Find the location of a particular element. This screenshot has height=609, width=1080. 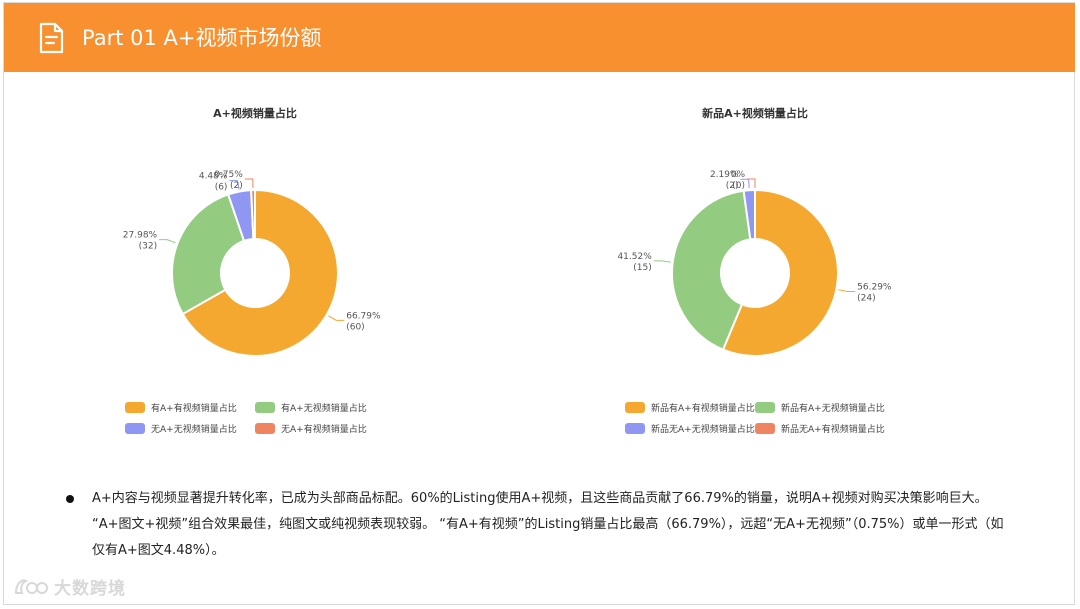

legend-item: 新品无A+有视频销量占比 is located at coordinates (830, 428).